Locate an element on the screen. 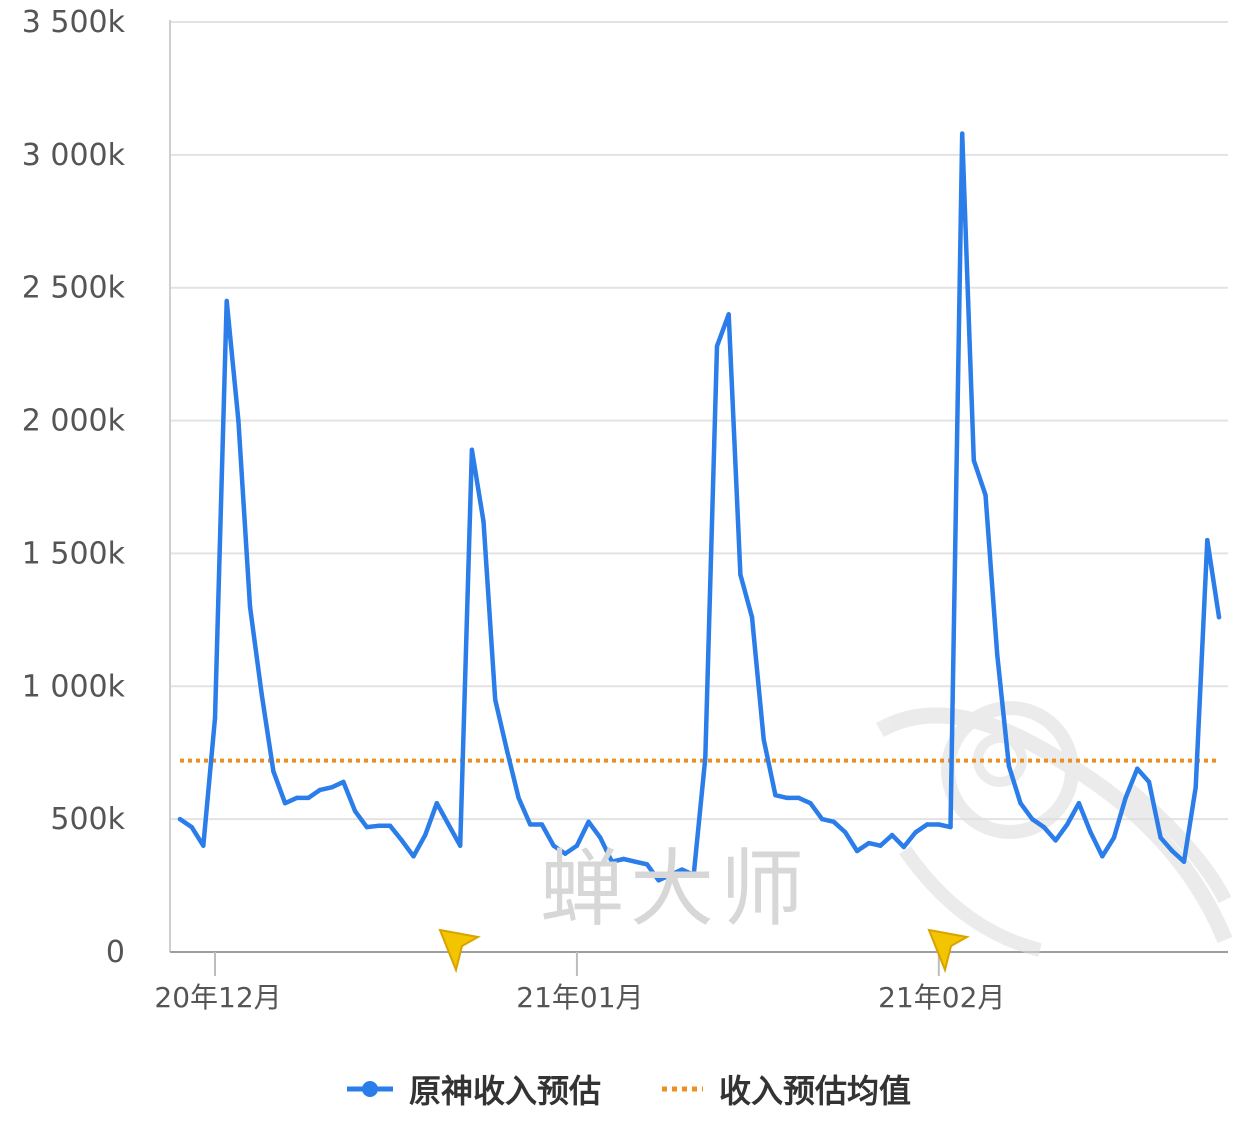 This screenshot has width=1256, height=1128. y-tick-label: 2 500k is located at coordinates (74, 288).